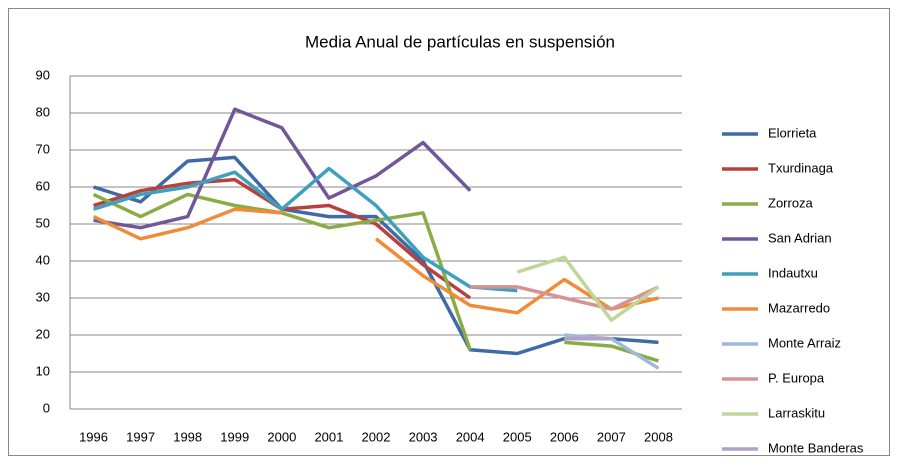 Image resolution: width=899 pixels, height=470 pixels. Describe the element at coordinates (281, 436) in the screenshot. I see `x-tick-label: 2000` at that location.